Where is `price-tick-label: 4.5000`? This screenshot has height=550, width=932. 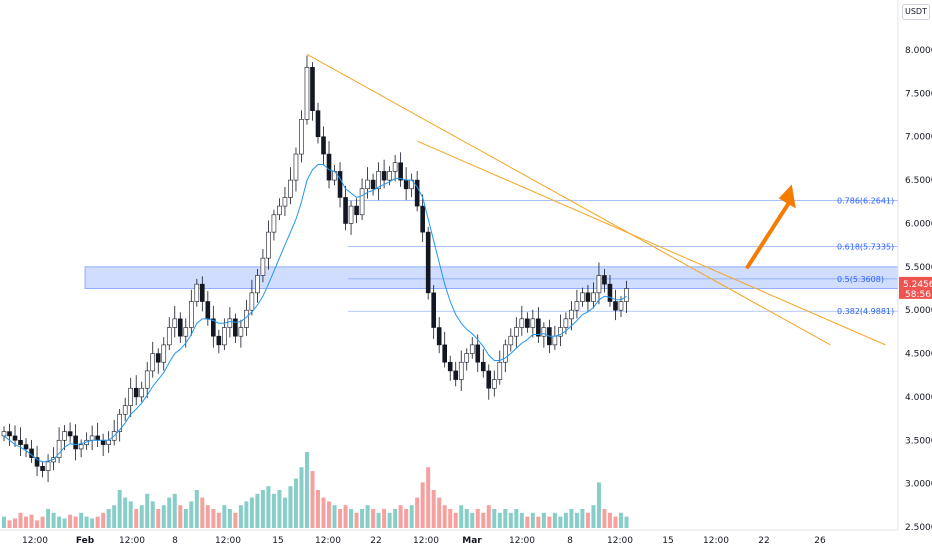 price-tick-label: 4.5000 is located at coordinates (918, 355).